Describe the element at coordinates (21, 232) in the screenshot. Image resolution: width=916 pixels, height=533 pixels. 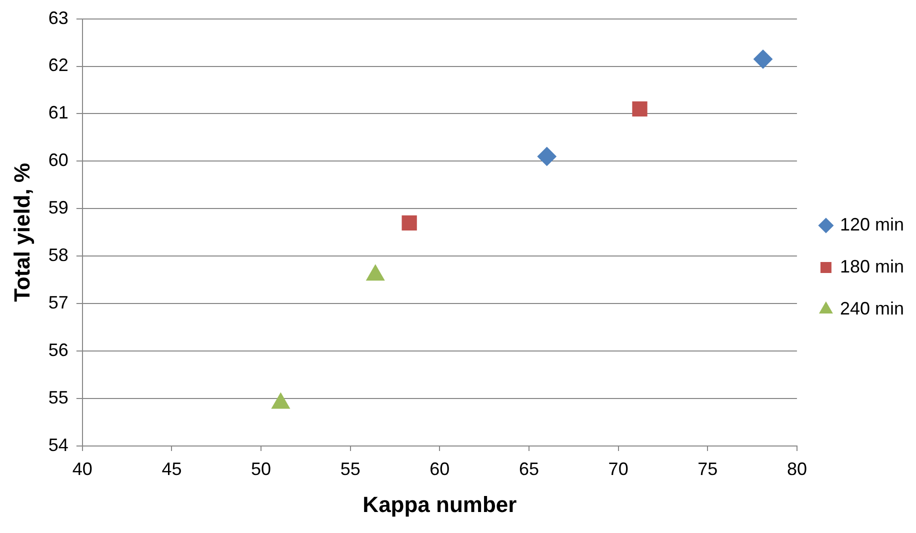
I see `y-axis-title: Total yield, %` at that location.